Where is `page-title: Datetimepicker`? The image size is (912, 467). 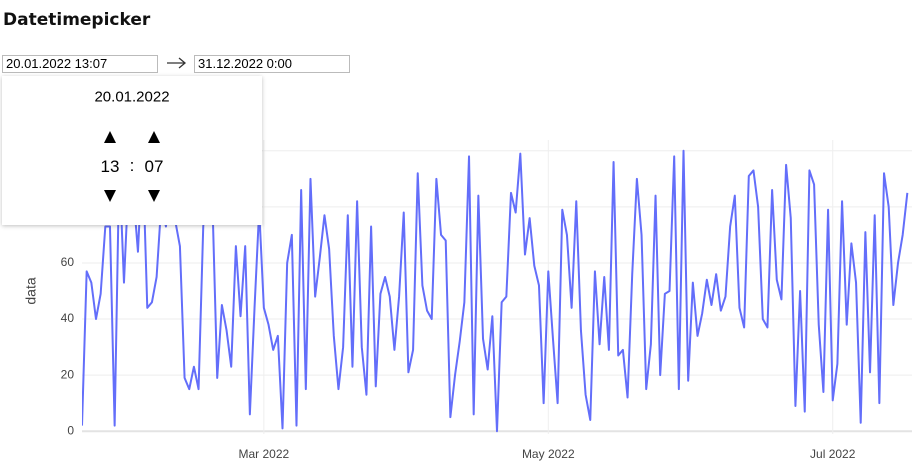
page-title: Datetimepicker is located at coordinates (77, 20).